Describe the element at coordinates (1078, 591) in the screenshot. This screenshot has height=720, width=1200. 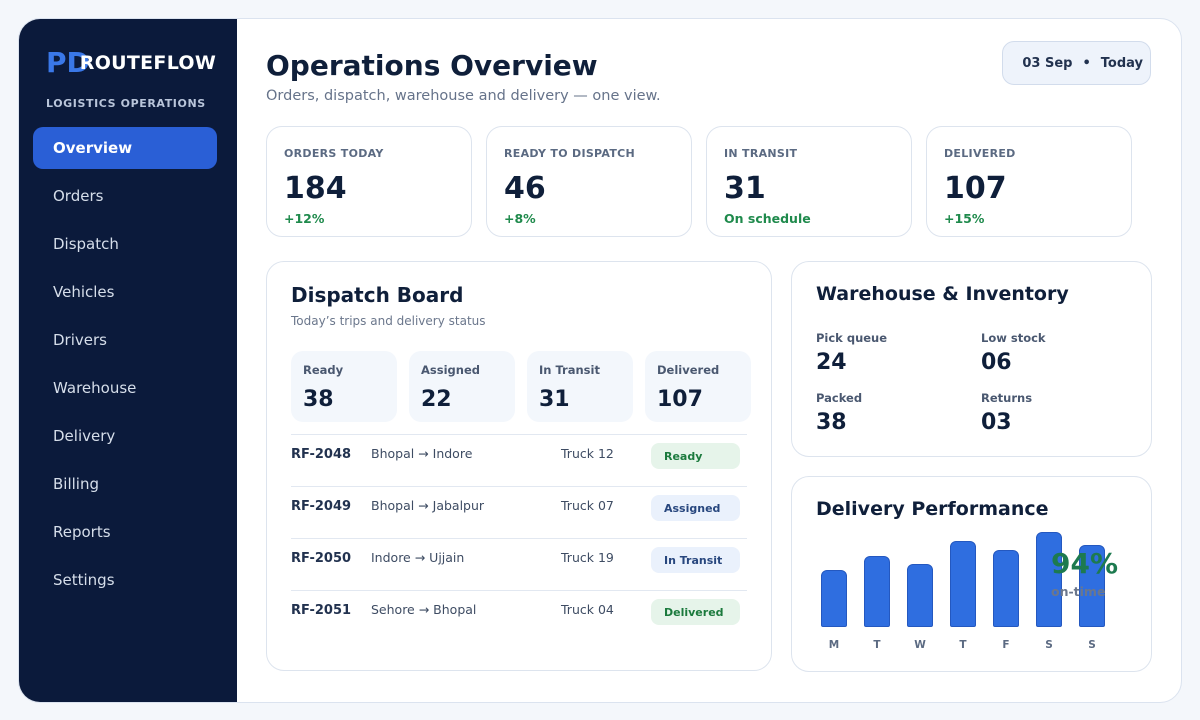
I see `on-time-caption: on-time` at that location.